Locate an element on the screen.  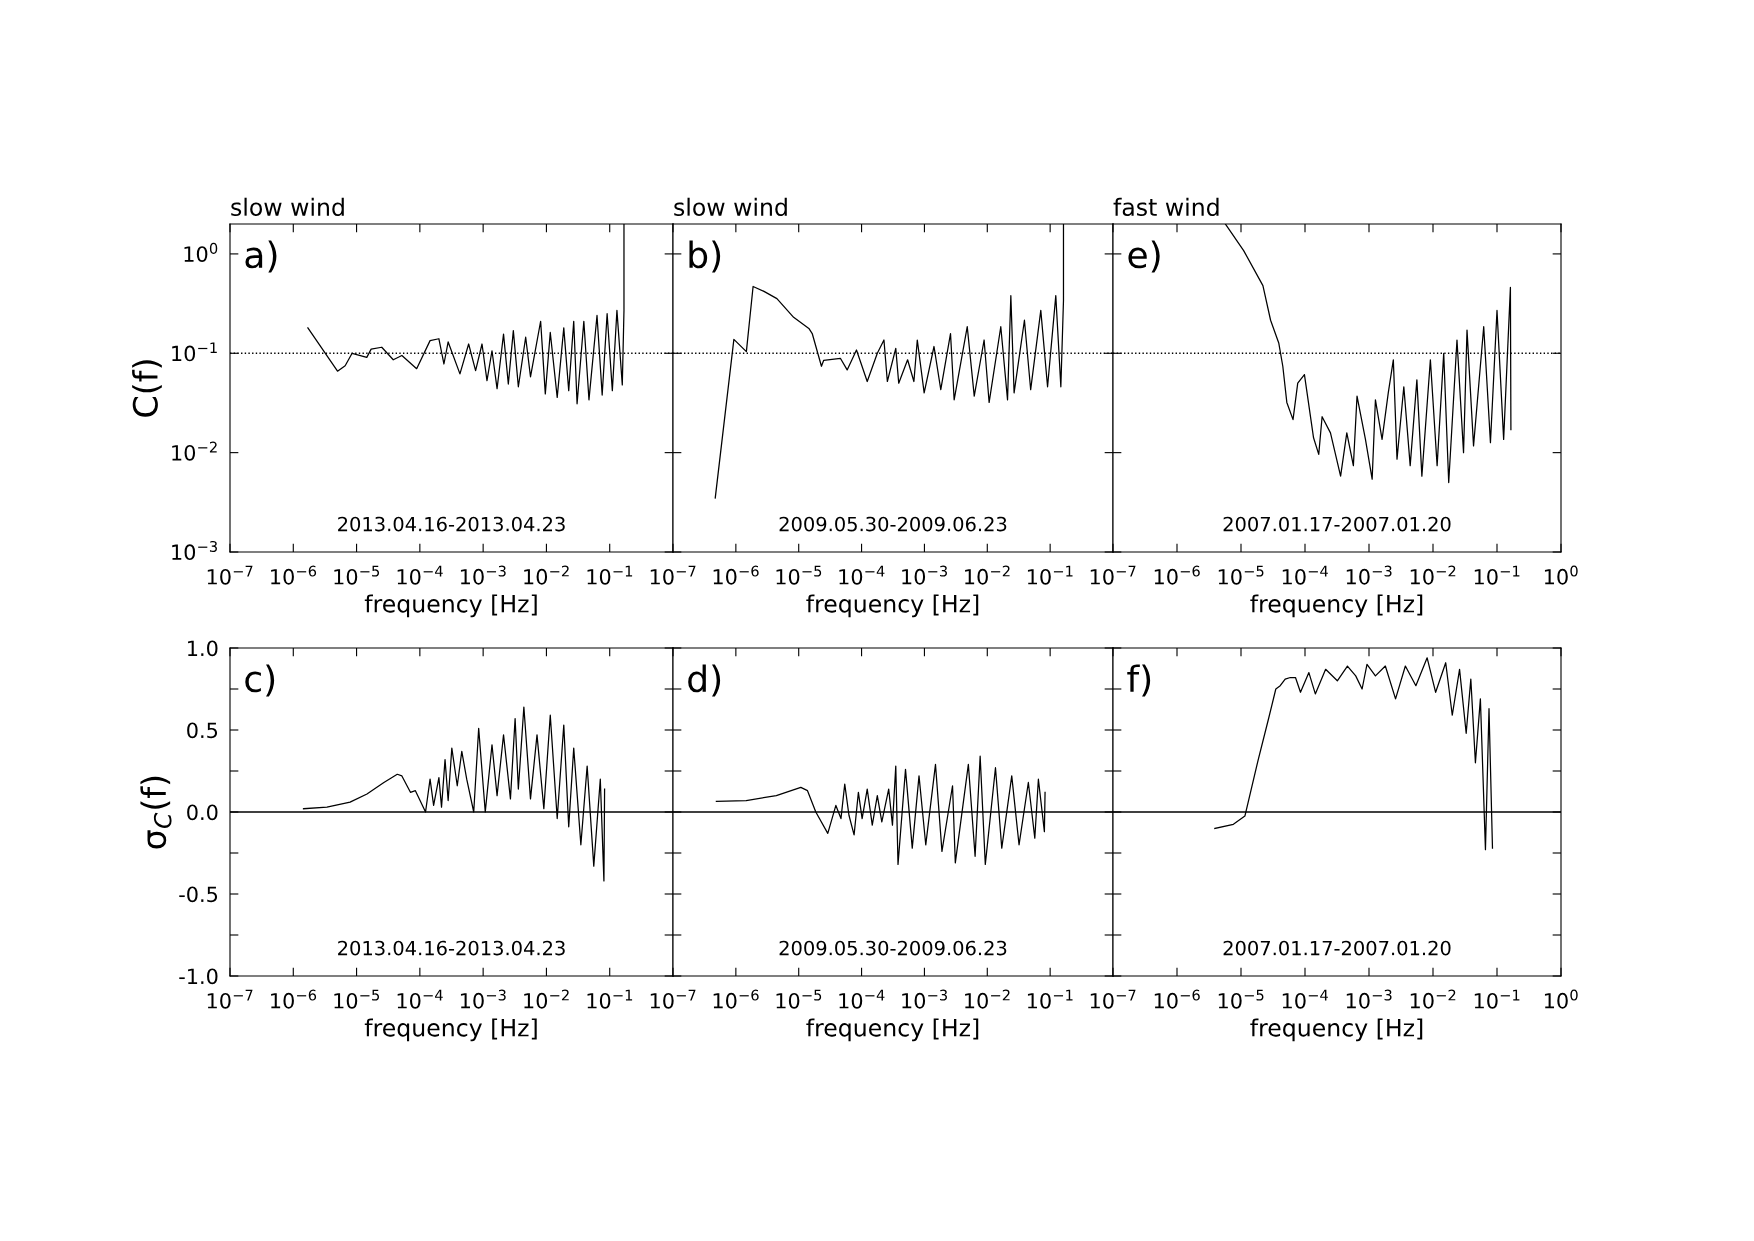
annotation: f) is located at coordinates (1139, 680).